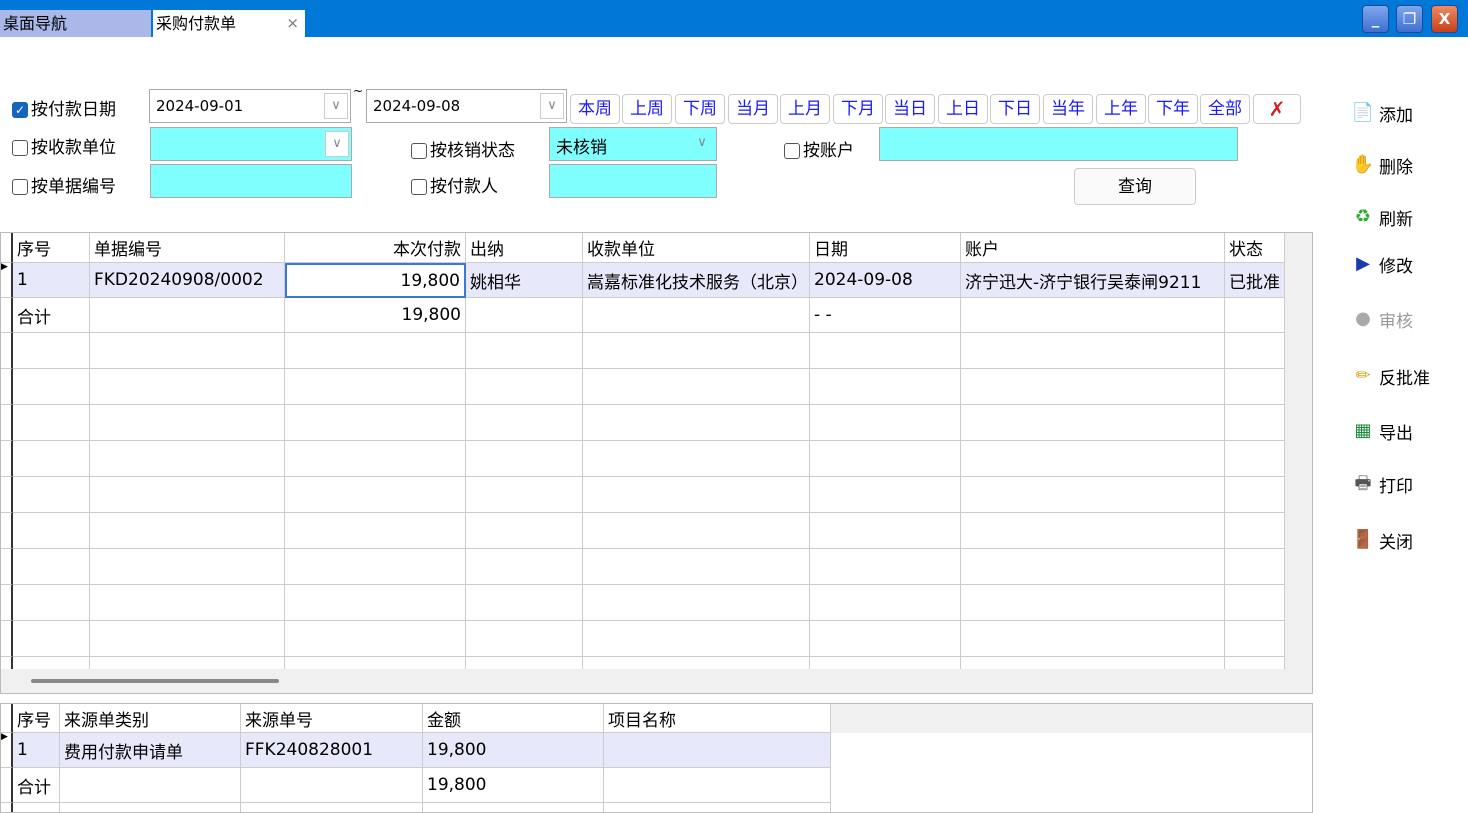 The width and height of the screenshot is (1468, 813). What do you see at coordinates (700, 109) in the screenshot?
I see `quick-range-button: 下周` at bounding box center [700, 109].